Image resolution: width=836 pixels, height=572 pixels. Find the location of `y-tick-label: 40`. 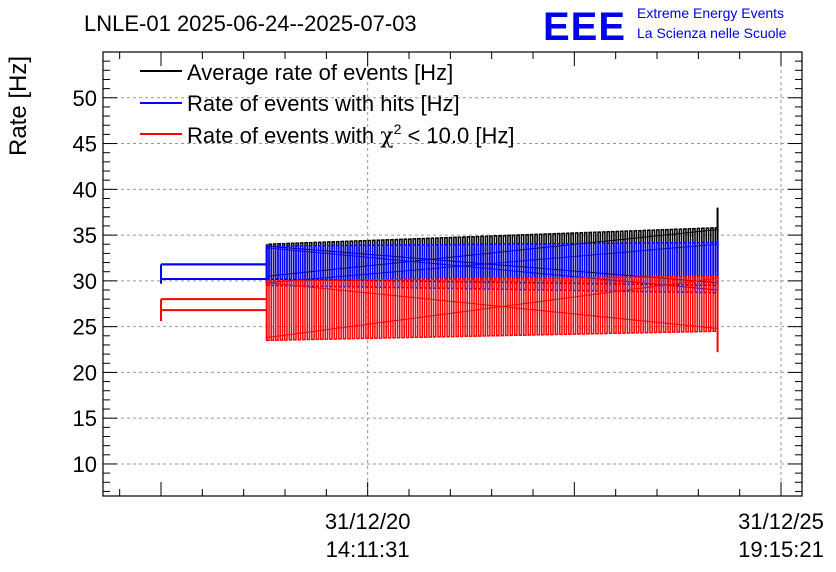

y-tick-label: 40 is located at coordinates (85, 189).